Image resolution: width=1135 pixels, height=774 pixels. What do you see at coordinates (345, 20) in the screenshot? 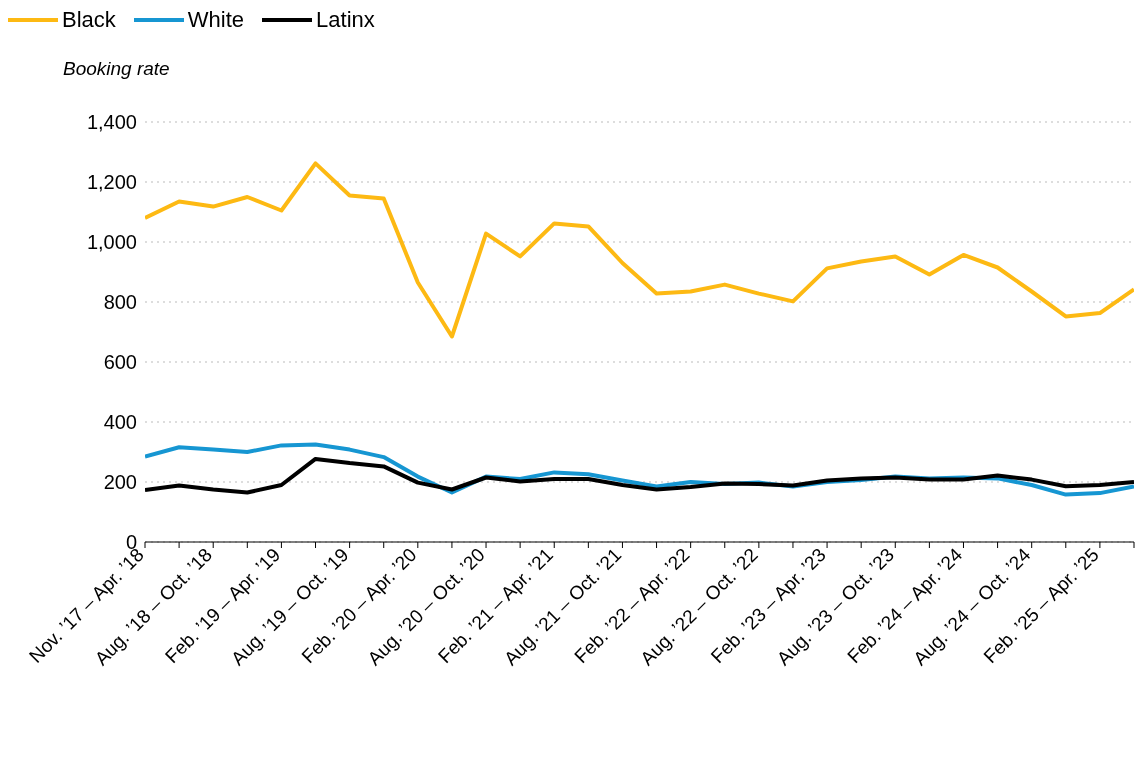
I see `legend-label: Latinx` at bounding box center [345, 20].